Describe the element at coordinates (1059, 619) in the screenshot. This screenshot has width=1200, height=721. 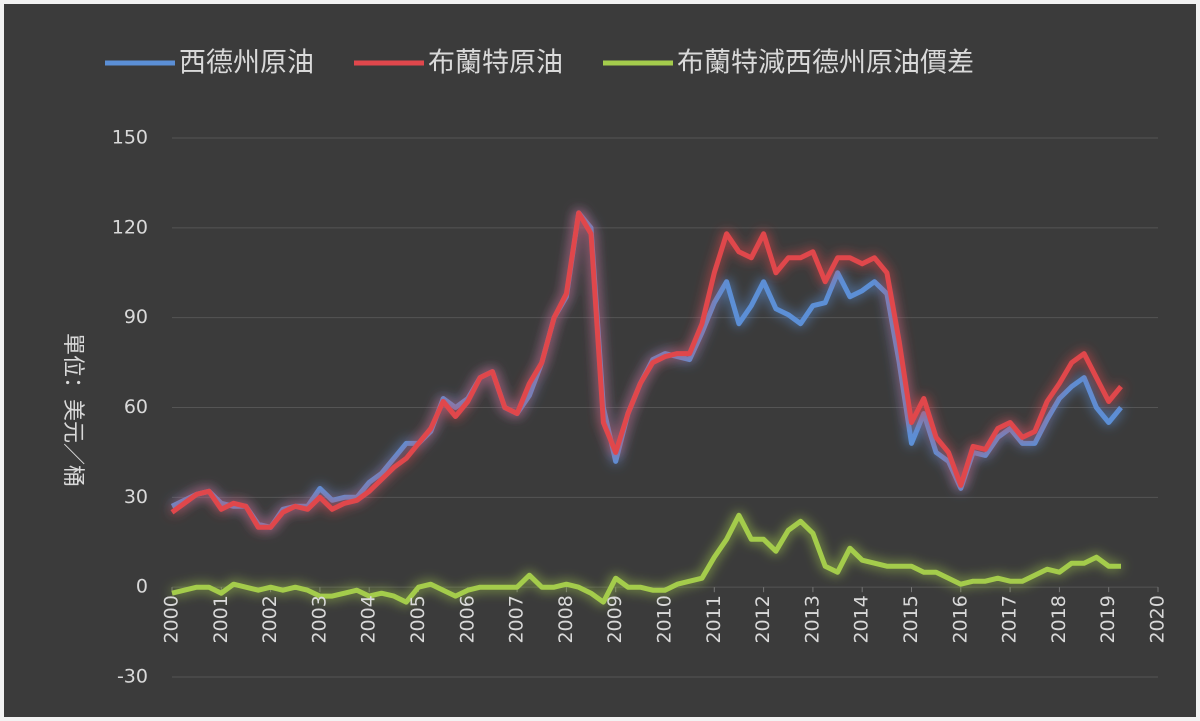
I see `x-tick-label: 2018` at that location.